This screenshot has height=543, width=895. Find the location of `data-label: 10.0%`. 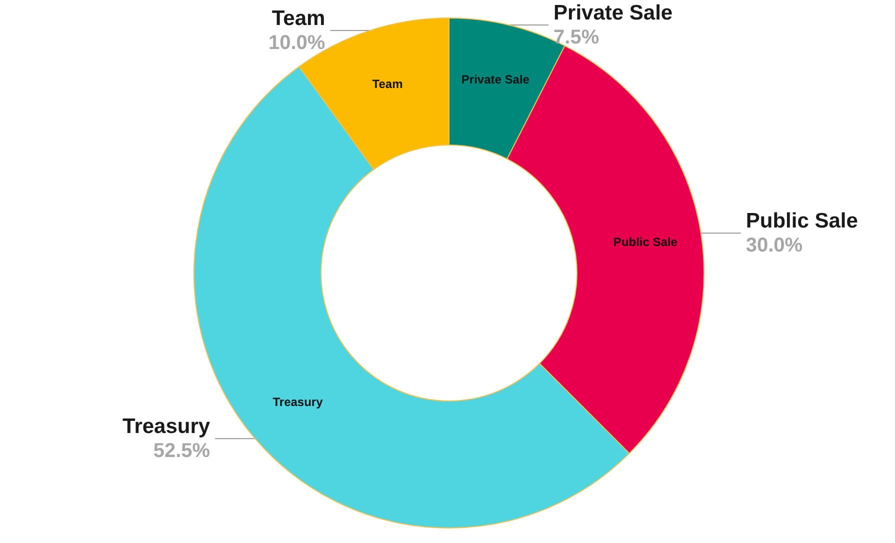

data-label: 10.0% is located at coordinates (297, 43).